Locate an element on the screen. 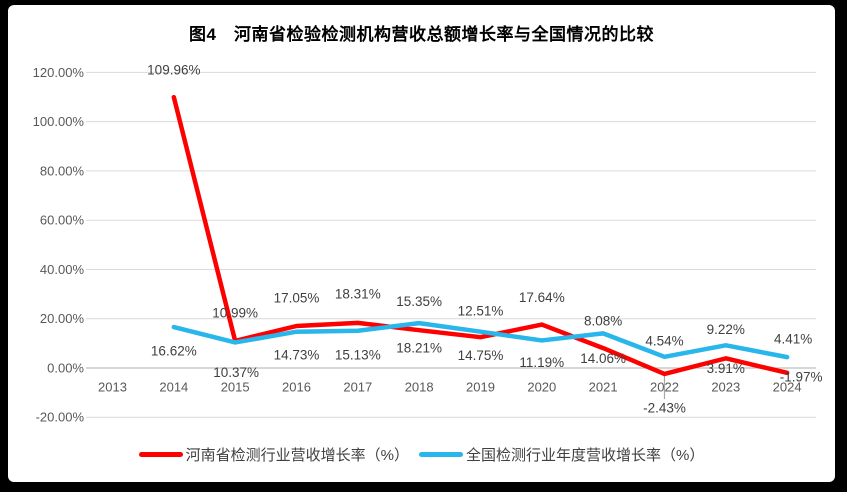 The image size is (847, 492). data-label: 10.37% is located at coordinates (236, 372).